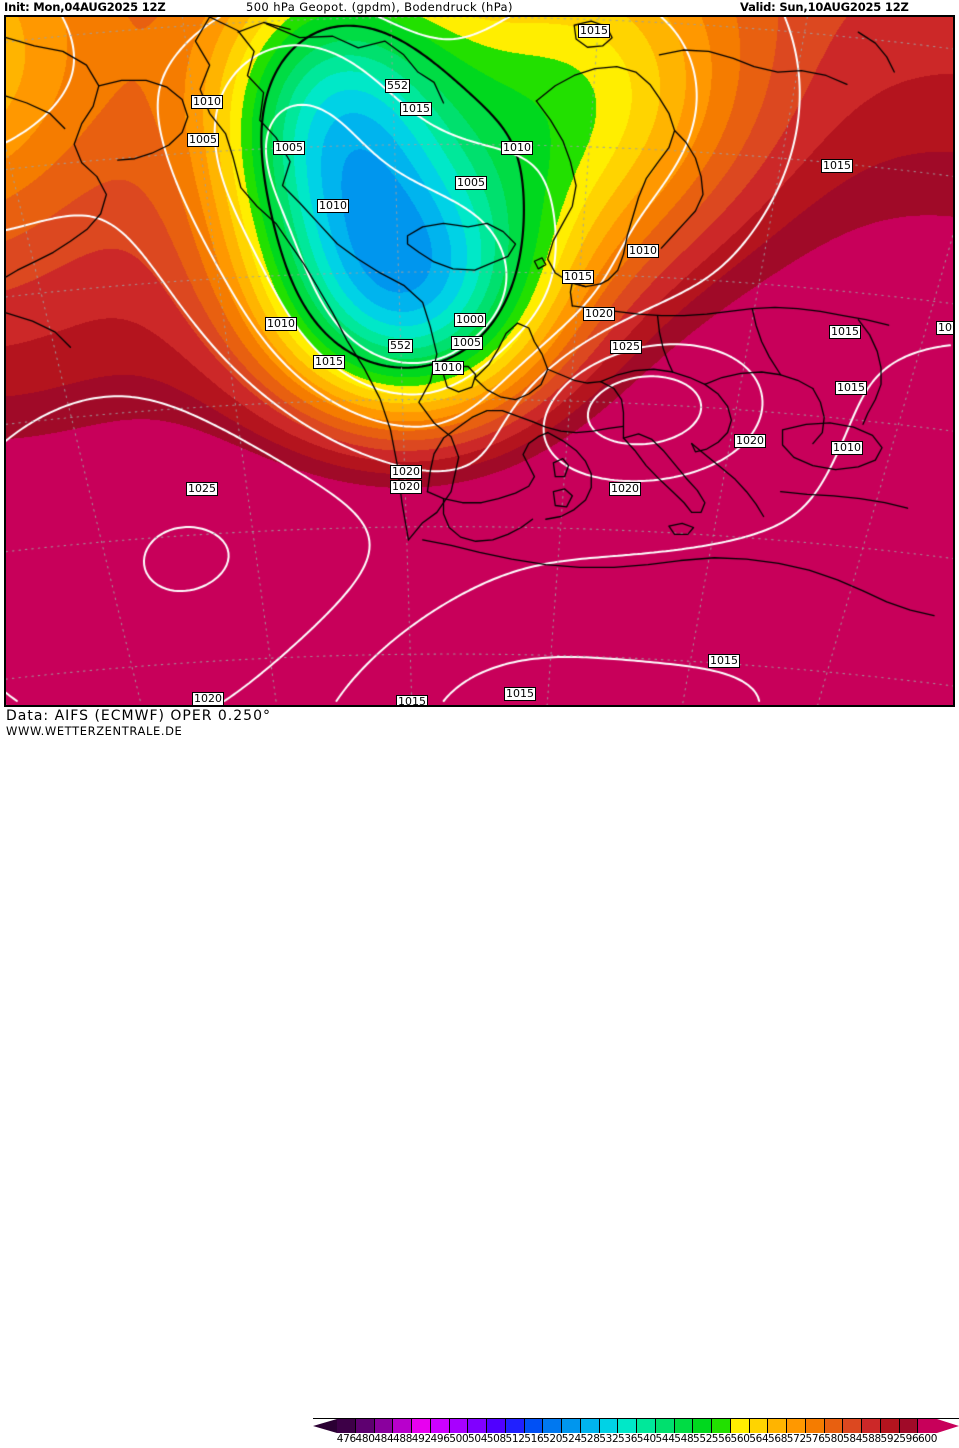 The image size is (959, 1448). Describe the element at coordinates (85, 7) in the screenshot. I see `init-time-label: Init: Mon,04AUG2025 12Z` at that location.